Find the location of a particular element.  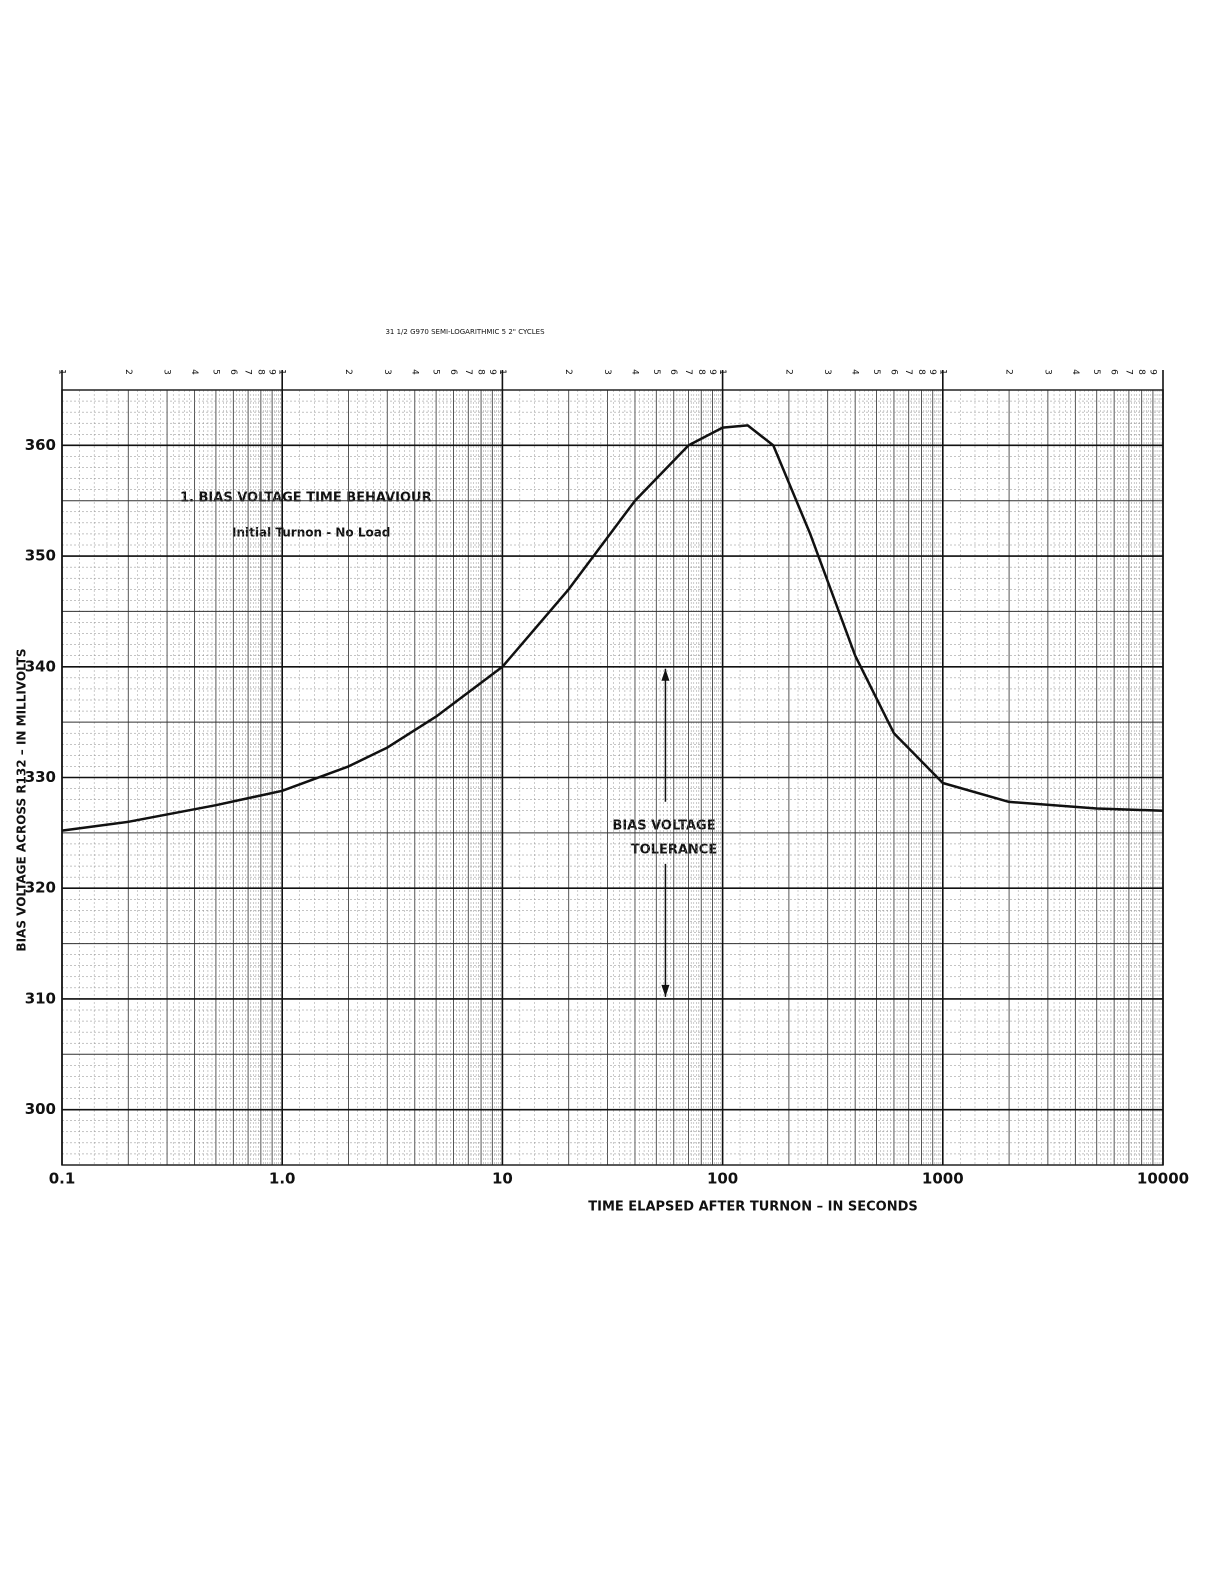

x-tick-label: 0.1 is located at coordinates (62, 1179).